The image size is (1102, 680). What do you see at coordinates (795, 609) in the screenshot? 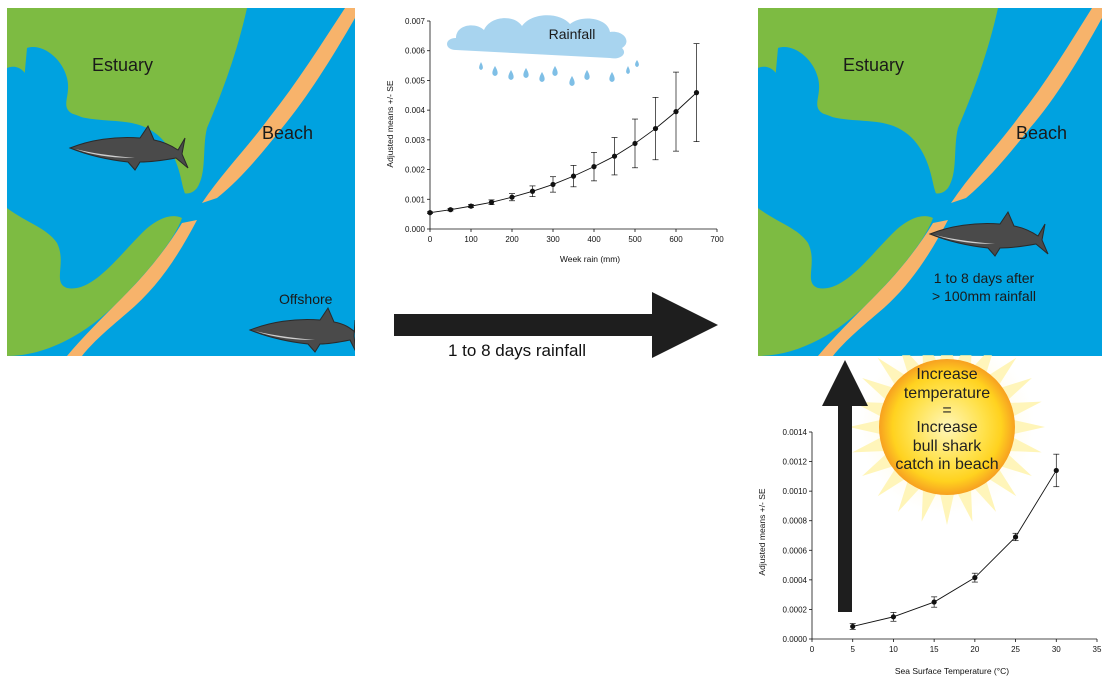
I see `sst-chart-y-tick-label: 0.0002` at bounding box center [795, 609].